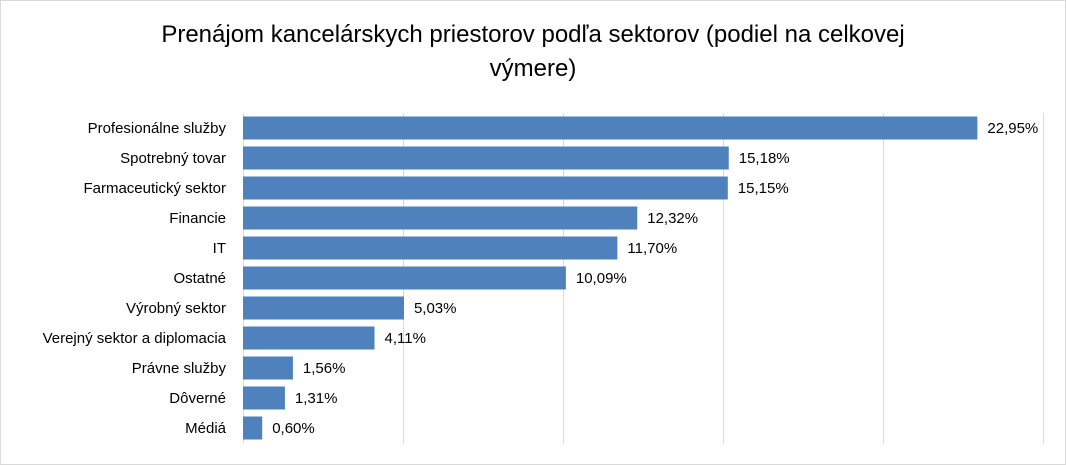 This screenshot has height=465, width=1066. Describe the element at coordinates (219, 248) in the screenshot. I see `category-label: IT` at that location.